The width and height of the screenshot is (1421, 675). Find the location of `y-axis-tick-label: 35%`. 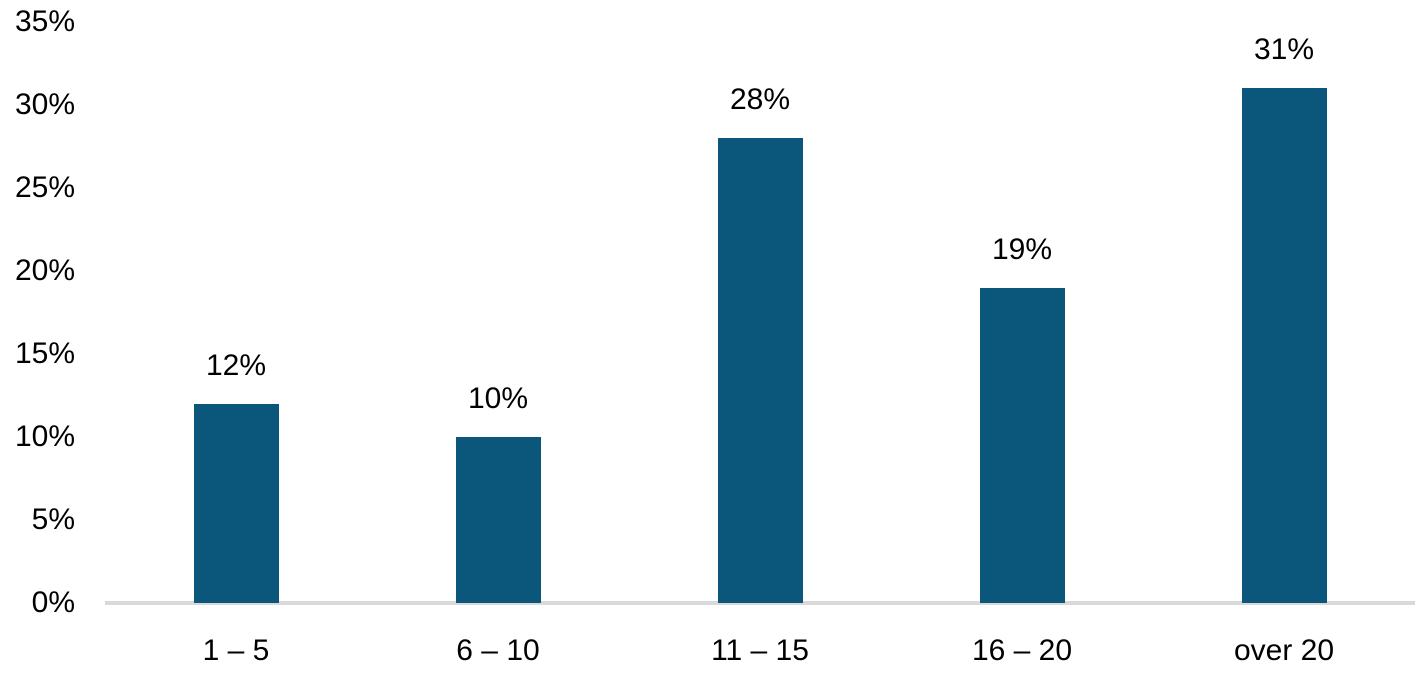

y-axis-tick-label: 35% is located at coordinates (44, 21).